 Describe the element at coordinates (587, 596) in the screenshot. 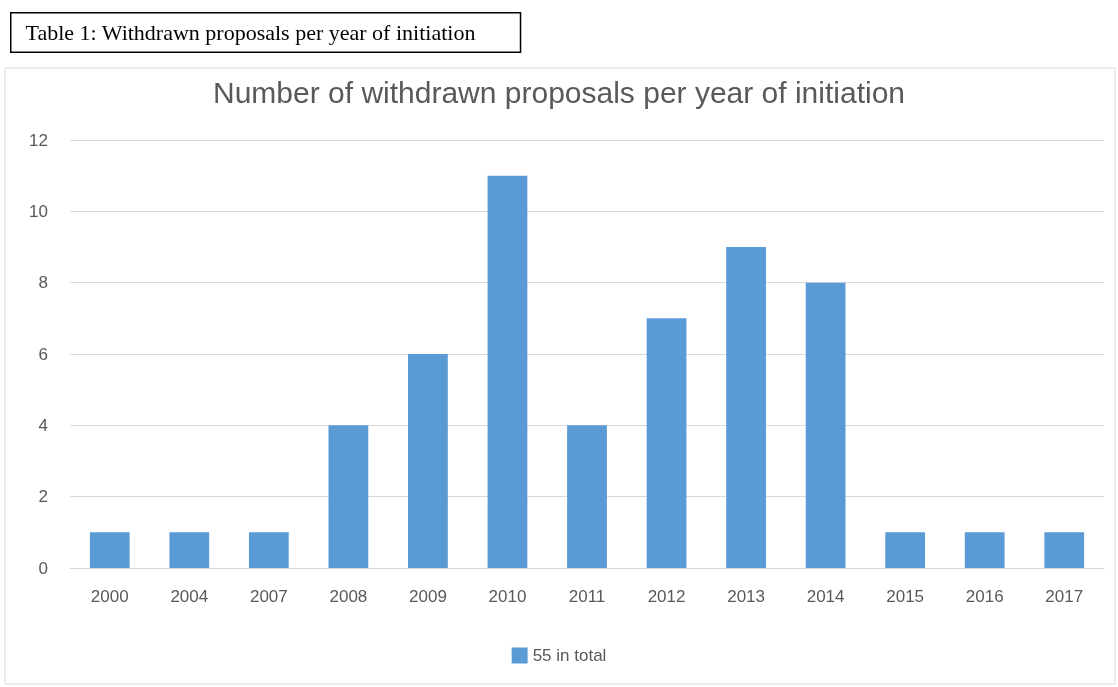

I see `x-tick-label: 2011` at that location.